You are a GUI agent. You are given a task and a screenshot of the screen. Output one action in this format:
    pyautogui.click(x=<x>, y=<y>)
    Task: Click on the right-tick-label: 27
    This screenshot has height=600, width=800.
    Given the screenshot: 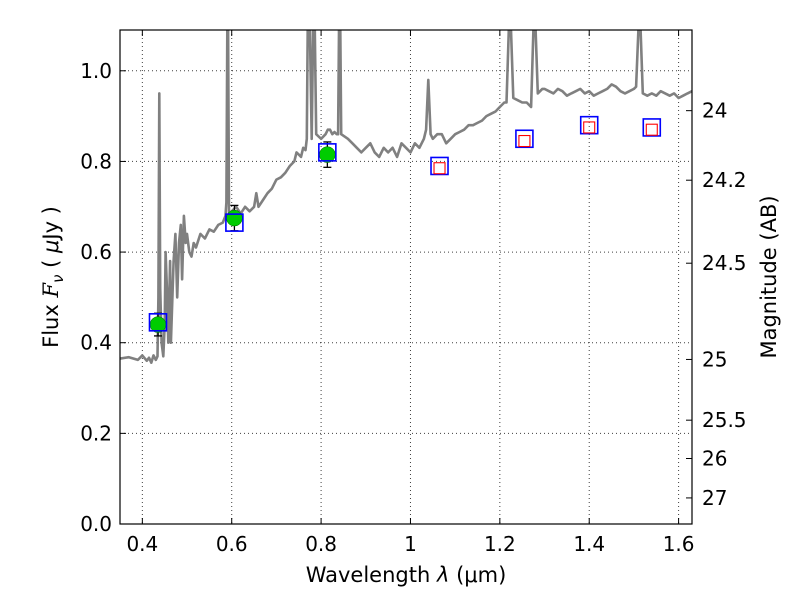 What is the action you would take?
    pyautogui.click(x=714, y=498)
    